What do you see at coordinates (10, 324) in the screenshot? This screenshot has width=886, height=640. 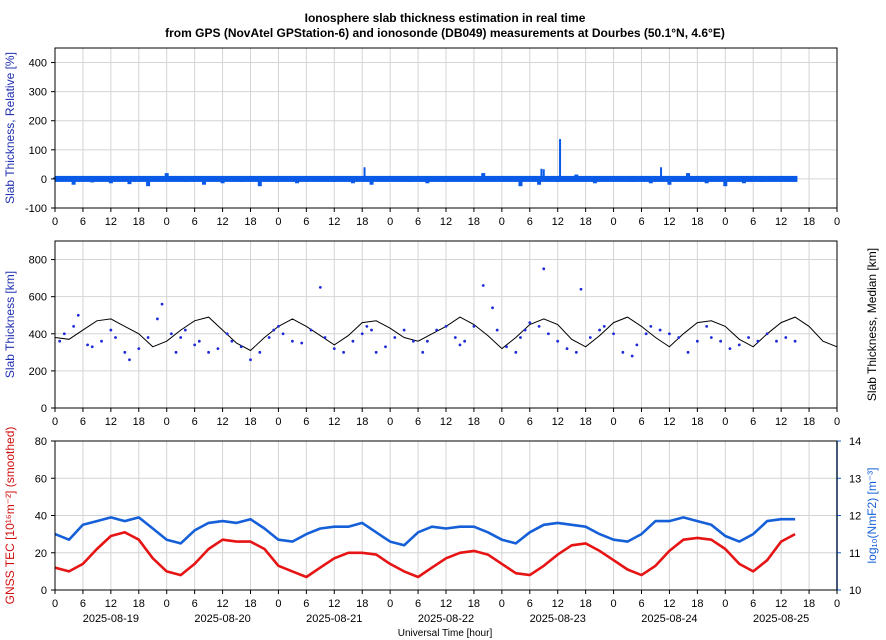 I see `y-axis-label: Slab Thickness [km]` at bounding box center [10, 324].